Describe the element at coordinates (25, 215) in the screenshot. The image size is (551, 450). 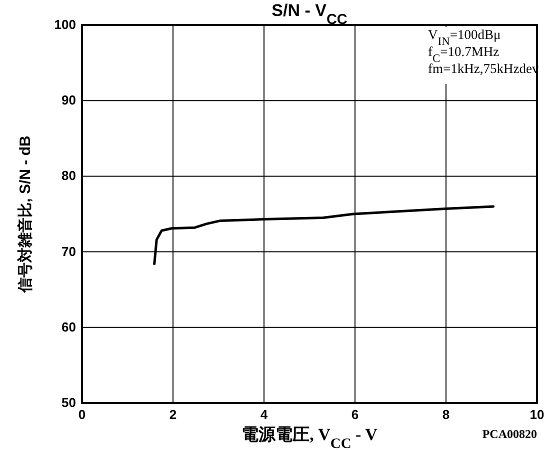
I see `y-axis-title: 信号対雑音比, S/N - dB` at that location.